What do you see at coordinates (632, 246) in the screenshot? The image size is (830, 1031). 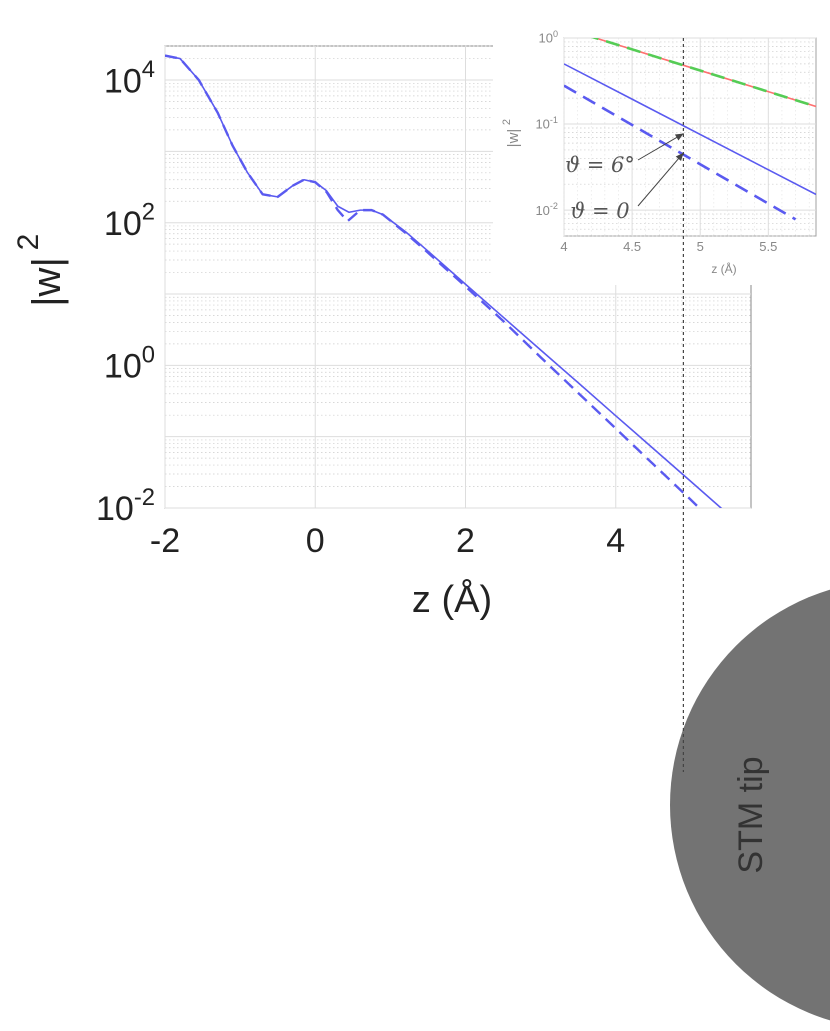 I see `x-tick-label: 4.5` at bounding box center [632, 246].